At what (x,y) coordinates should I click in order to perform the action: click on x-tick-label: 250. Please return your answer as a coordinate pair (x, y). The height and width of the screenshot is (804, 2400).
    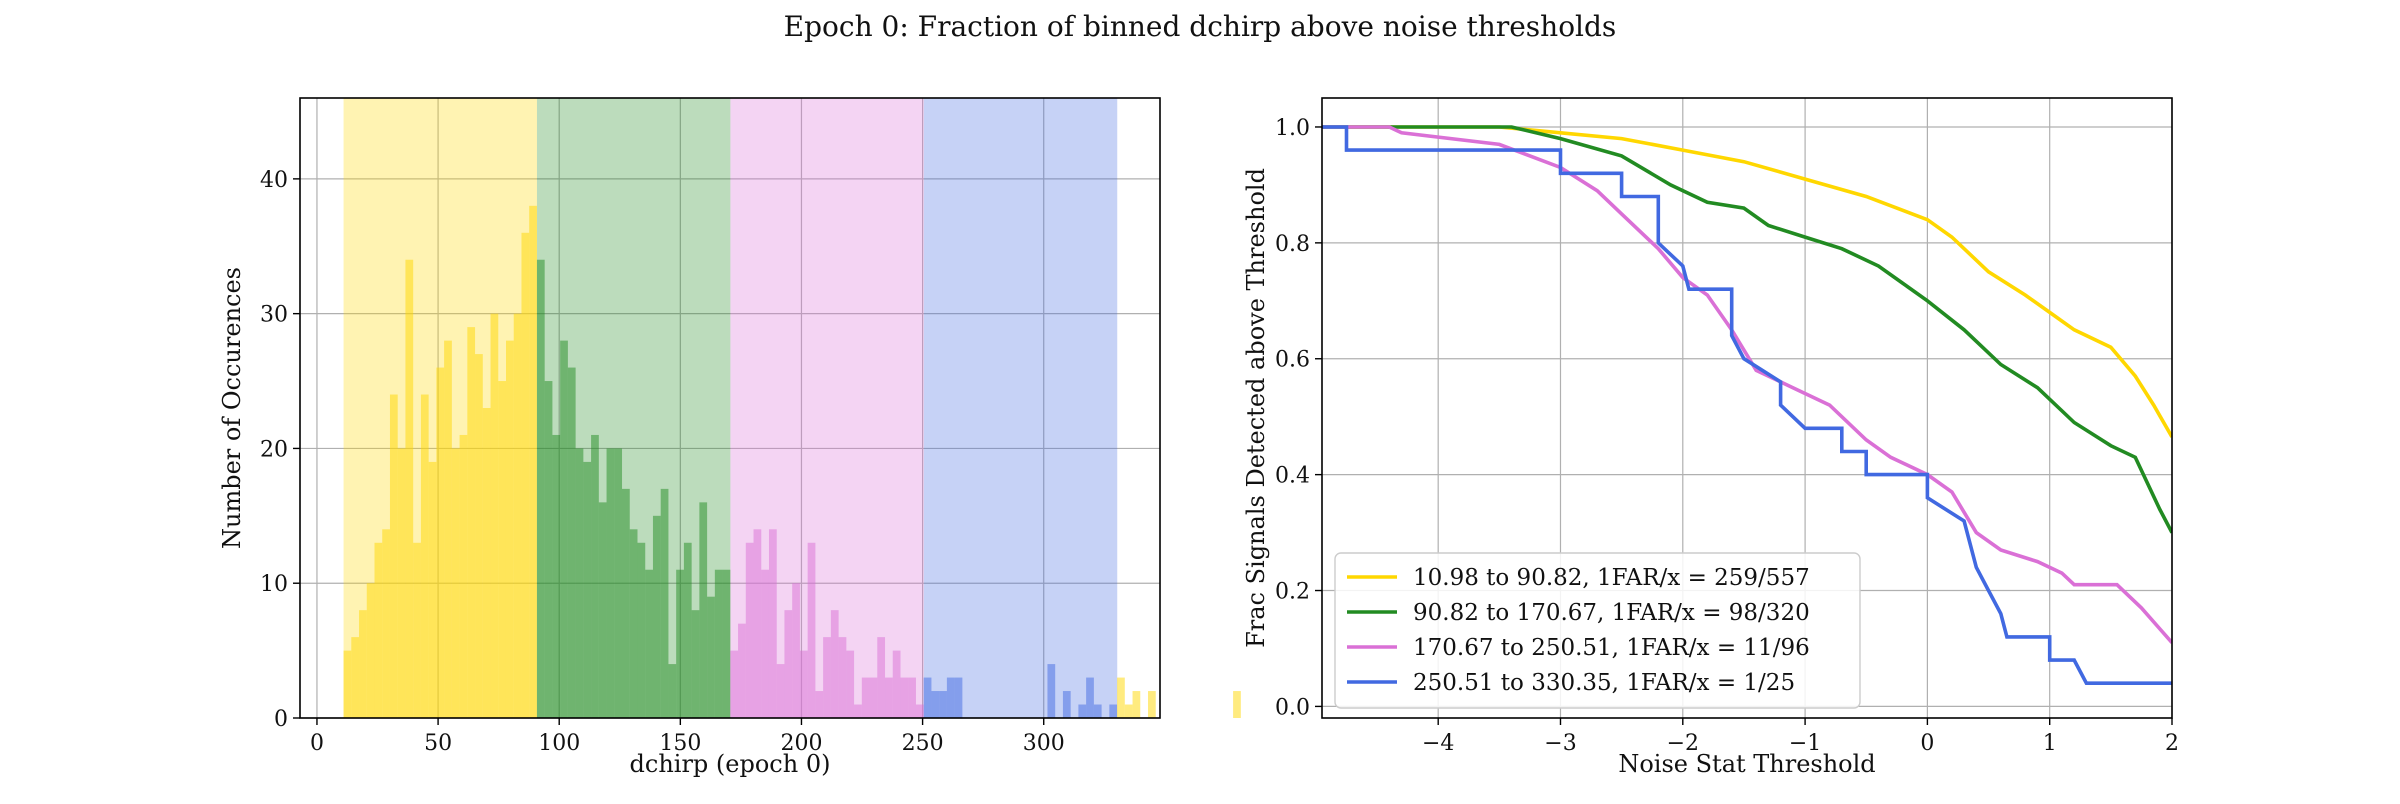
    Looking at the image, I should click on (923, 743).